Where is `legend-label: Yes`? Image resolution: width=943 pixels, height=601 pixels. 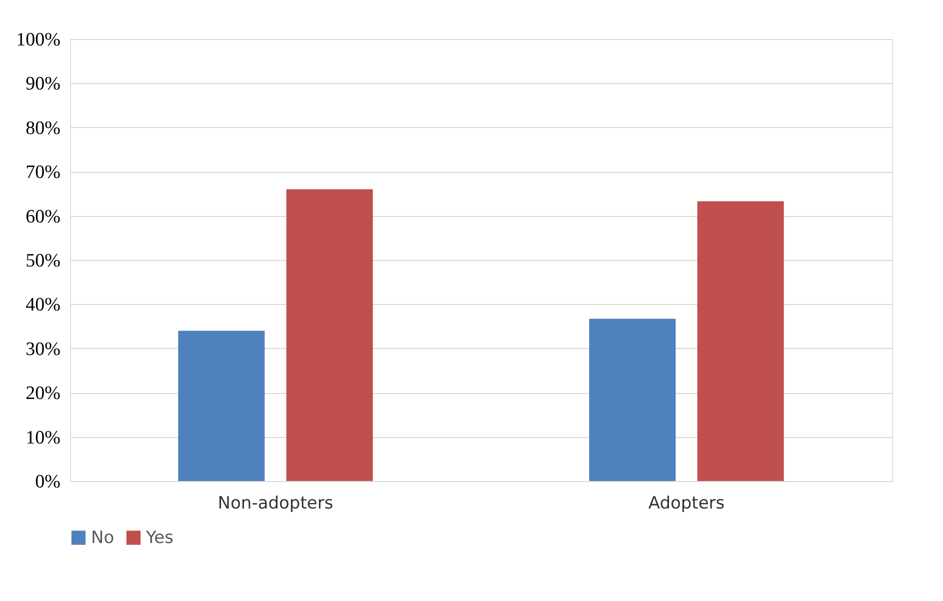 legend-label: Yes is located at coordinates (159, 538).